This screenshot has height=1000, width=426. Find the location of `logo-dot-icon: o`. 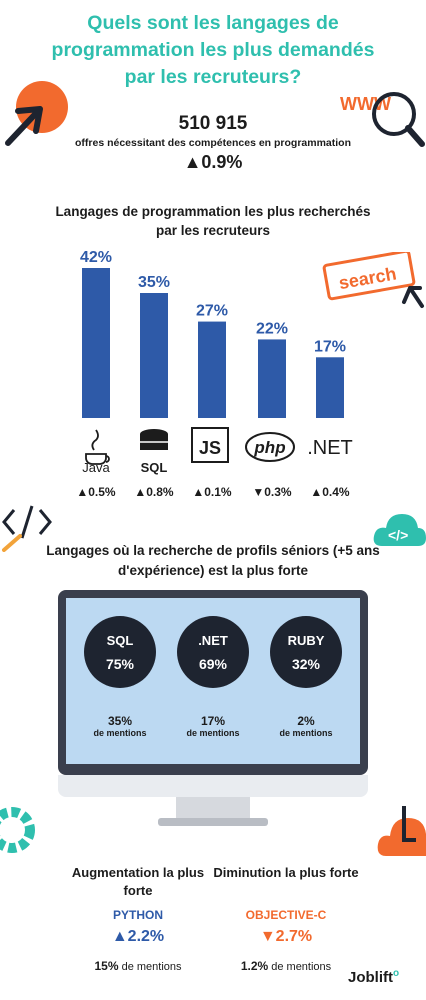

logo-dot-icon: o is located at coordinates (396, 973).